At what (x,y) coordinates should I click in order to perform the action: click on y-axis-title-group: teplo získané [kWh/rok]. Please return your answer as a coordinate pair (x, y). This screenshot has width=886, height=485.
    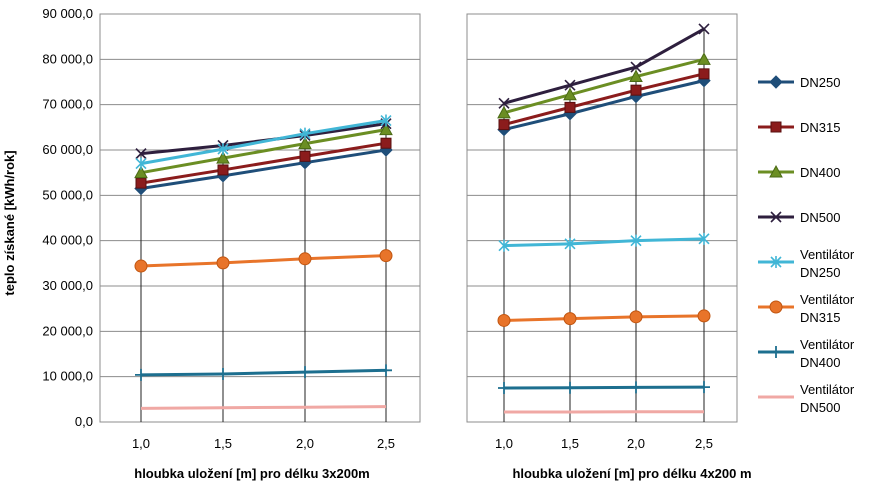
    Looking at the image, I should click on (9, 222).